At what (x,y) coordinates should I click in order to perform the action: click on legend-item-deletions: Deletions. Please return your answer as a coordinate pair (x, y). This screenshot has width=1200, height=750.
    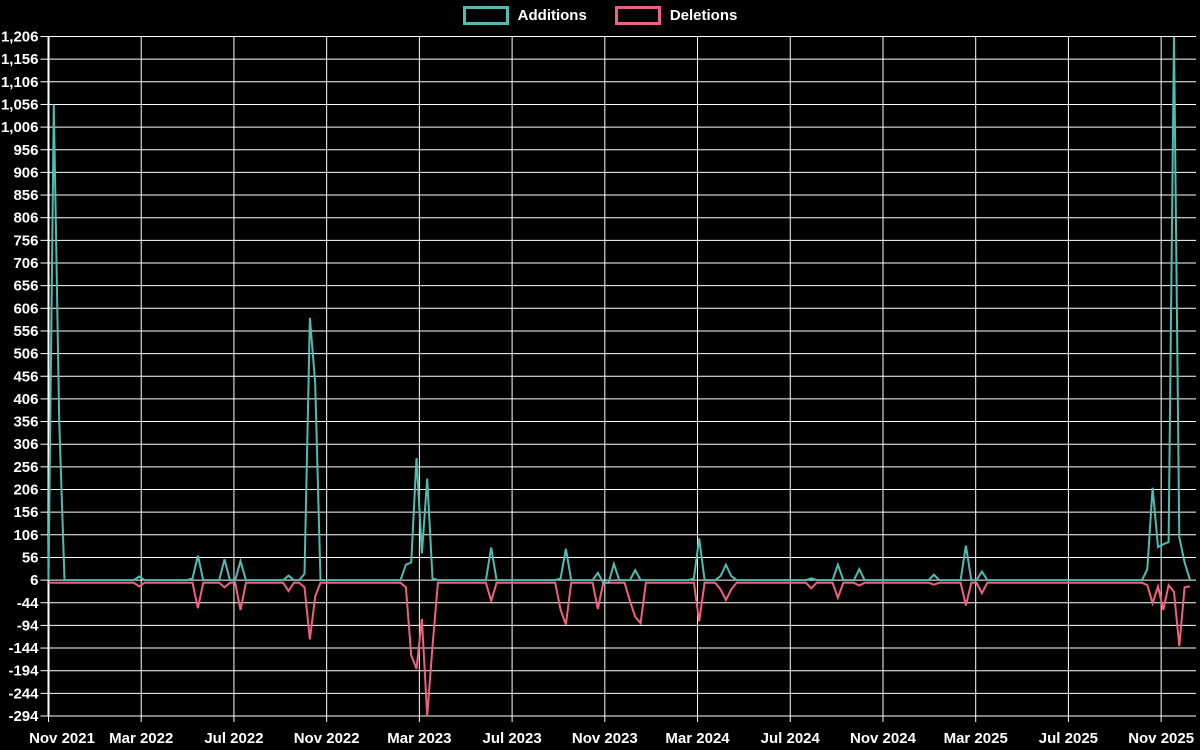
    Looking at the image, I should click on (676, 15).